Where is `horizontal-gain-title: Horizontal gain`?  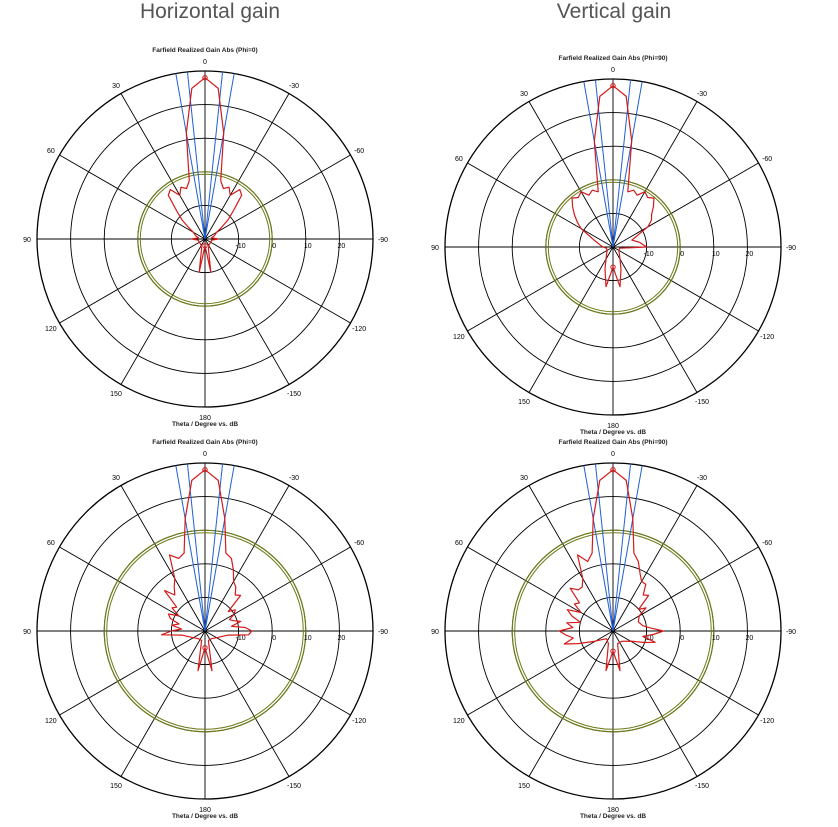 horizontal-gain-title: Horizontal gain is located at coordinates (210, 11).